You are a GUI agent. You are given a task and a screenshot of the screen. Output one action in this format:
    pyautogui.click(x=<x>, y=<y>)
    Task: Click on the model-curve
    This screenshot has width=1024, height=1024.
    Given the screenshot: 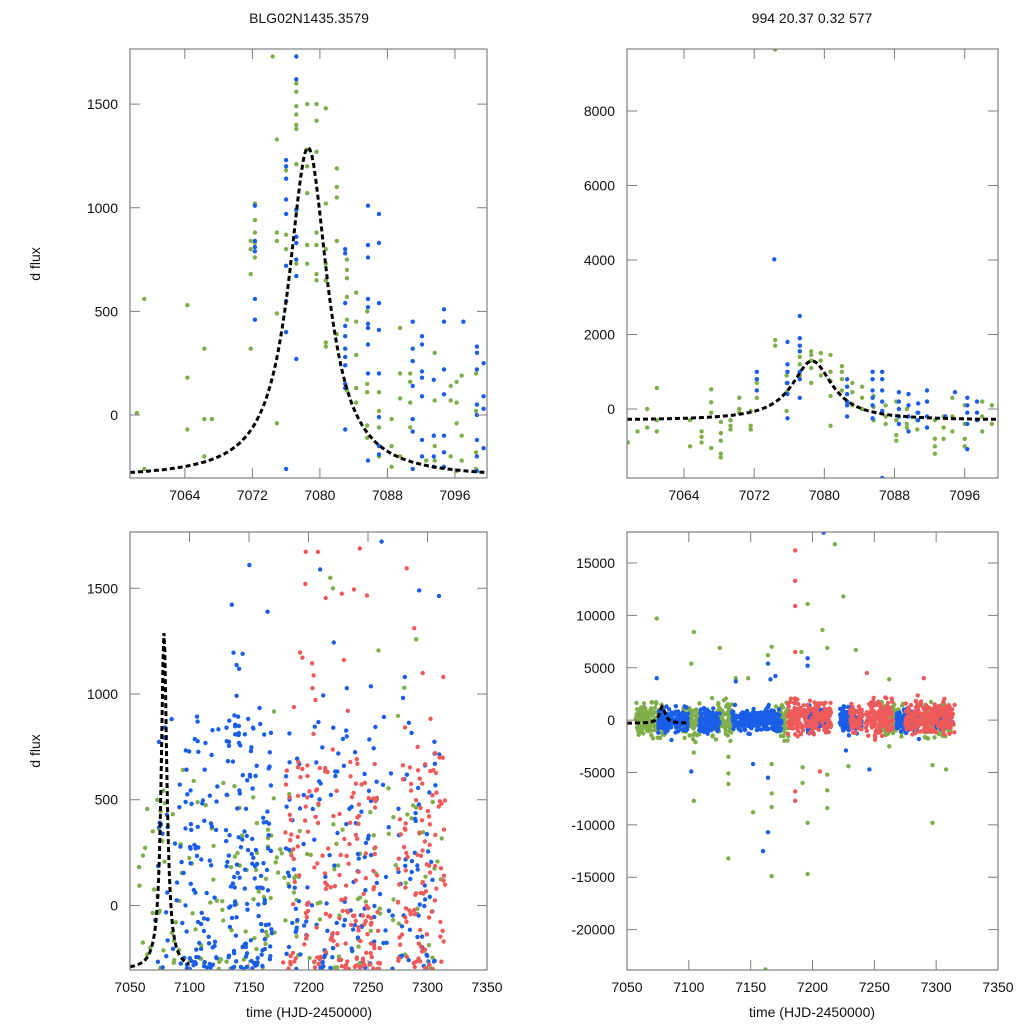 What is the action you would take?
    pyautogui.click(x=812, y=390)
    